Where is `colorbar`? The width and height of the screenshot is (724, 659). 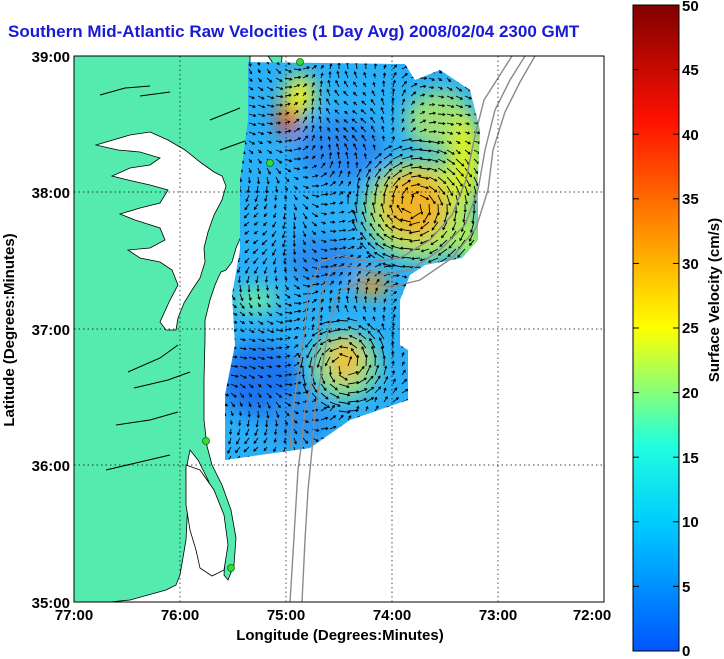 colorbar is located at coordinates (656, 328).